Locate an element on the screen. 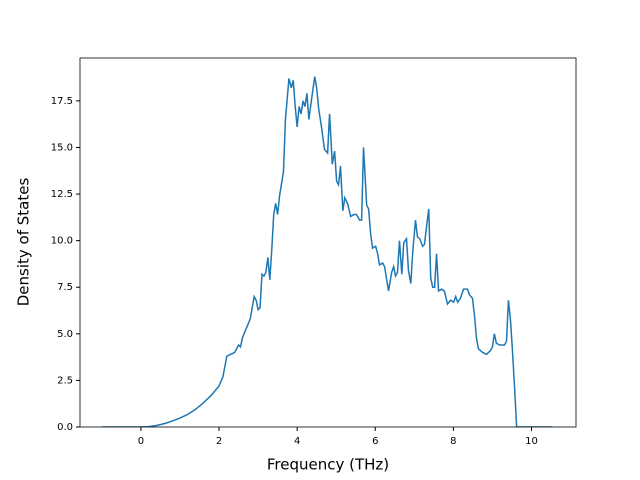  y-tick-label: 17.5 is located at coordinates (62, 101).